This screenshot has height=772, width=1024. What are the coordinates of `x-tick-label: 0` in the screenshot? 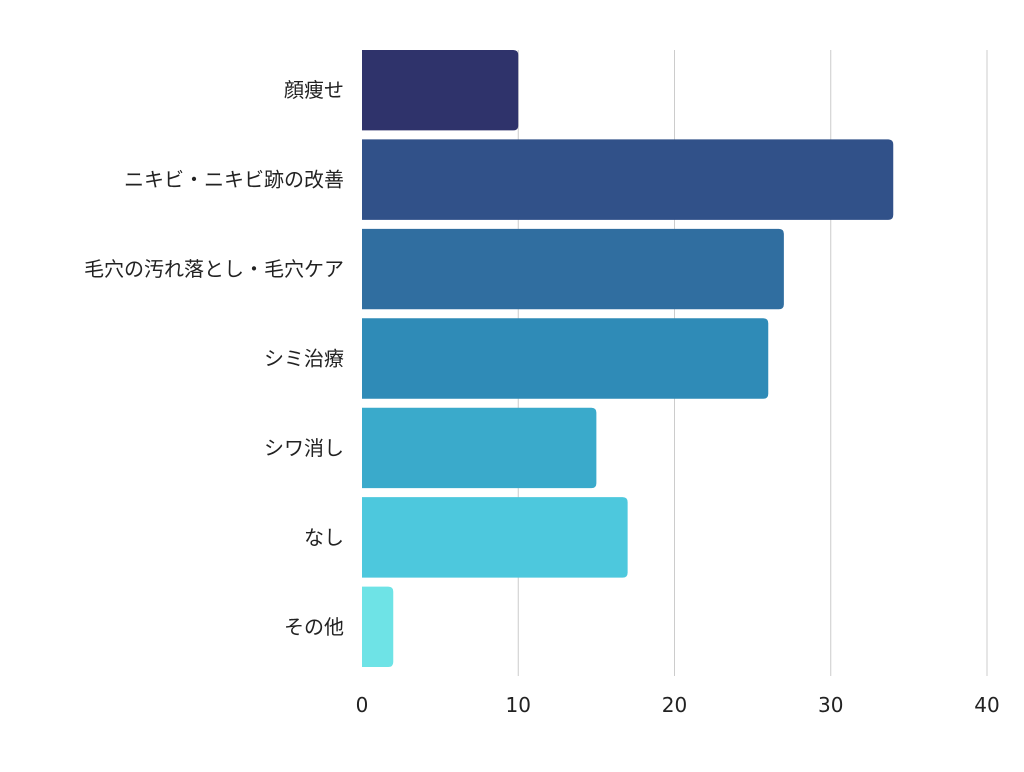 It's located at (362, 705).